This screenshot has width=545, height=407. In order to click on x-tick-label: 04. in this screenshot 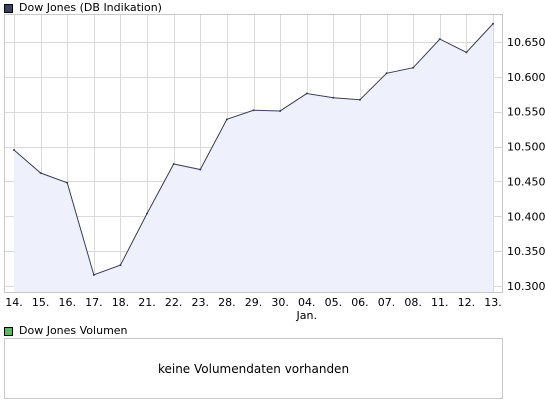, I will do `click(307, 302)`.